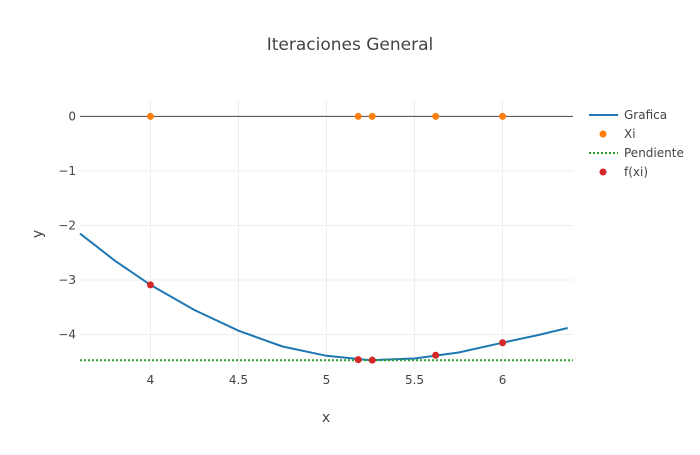  What do you see at coordinates (38, 234) in the screenshot?
I see `y-axis-label: y` at bounding box center [38, 234].